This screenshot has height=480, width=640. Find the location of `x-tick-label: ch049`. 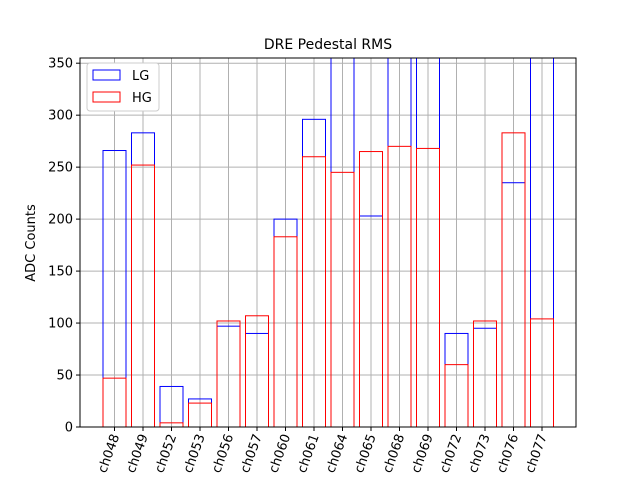

x-tick-label: ch049 is located at coordinates (138, 453).